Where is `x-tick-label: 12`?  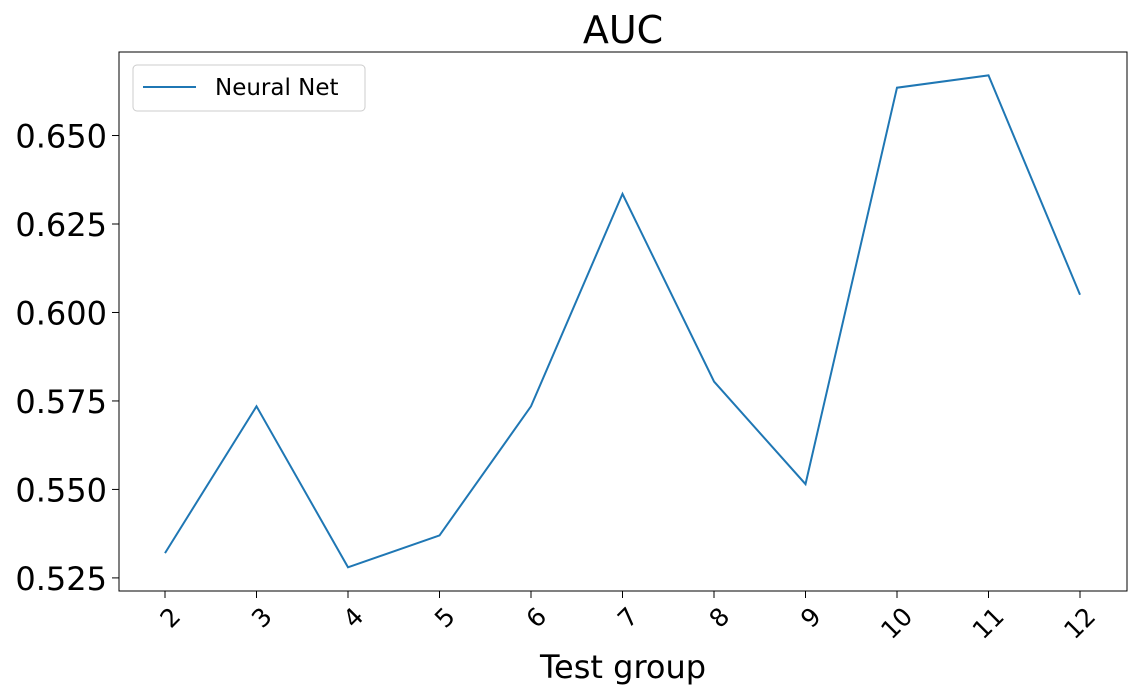 x-tick-label: 12 is located at coordinates (1079, 623).